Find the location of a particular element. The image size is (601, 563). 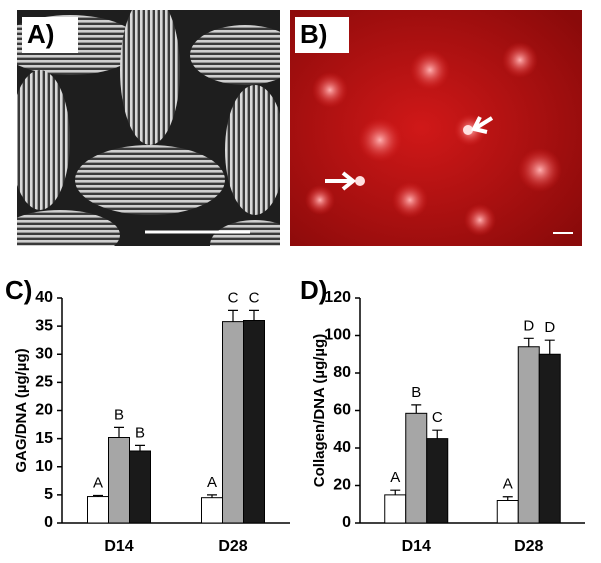

y-tick-label: 30 is located at coordinates (44, 353).